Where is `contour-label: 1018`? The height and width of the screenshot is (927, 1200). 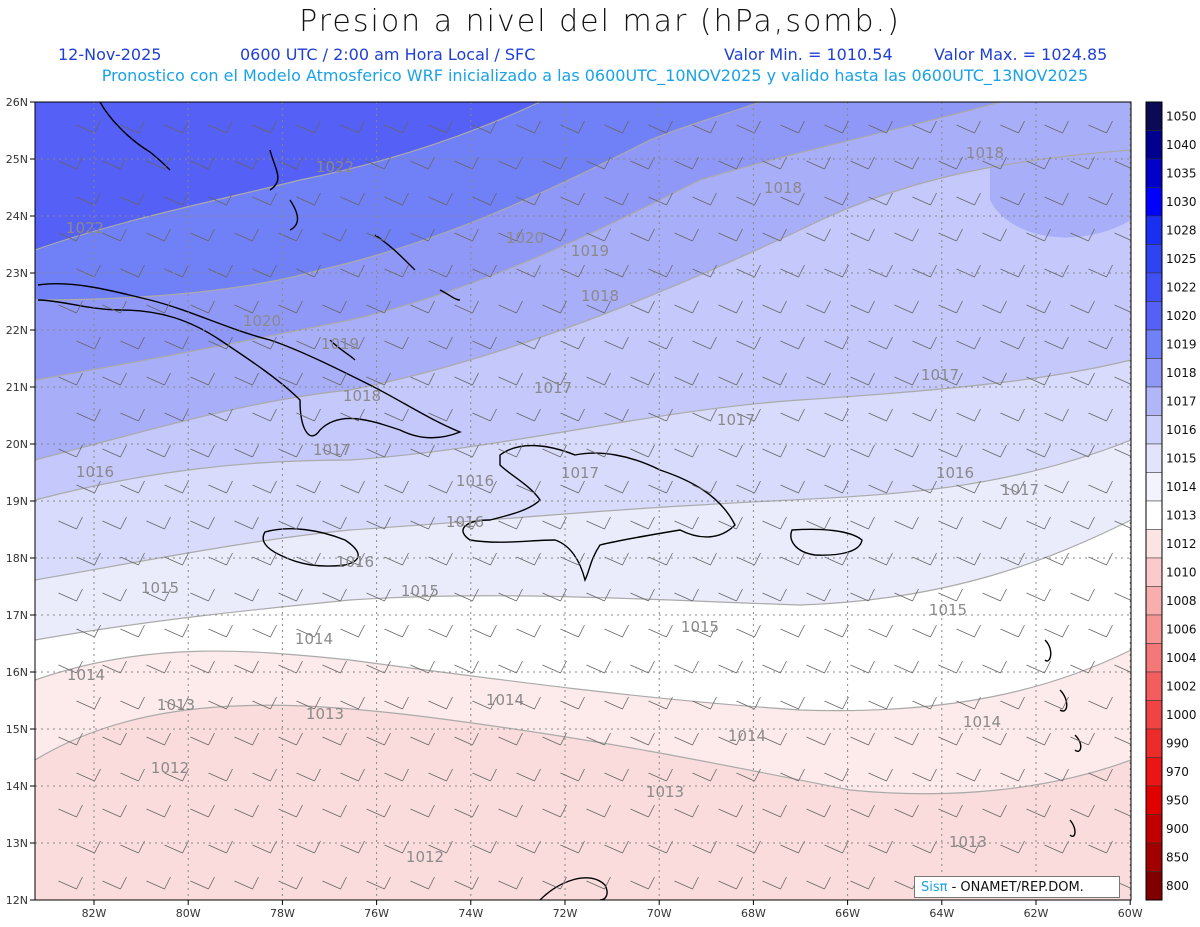 contour-label: 1018 is located at coordinates (362, 396).